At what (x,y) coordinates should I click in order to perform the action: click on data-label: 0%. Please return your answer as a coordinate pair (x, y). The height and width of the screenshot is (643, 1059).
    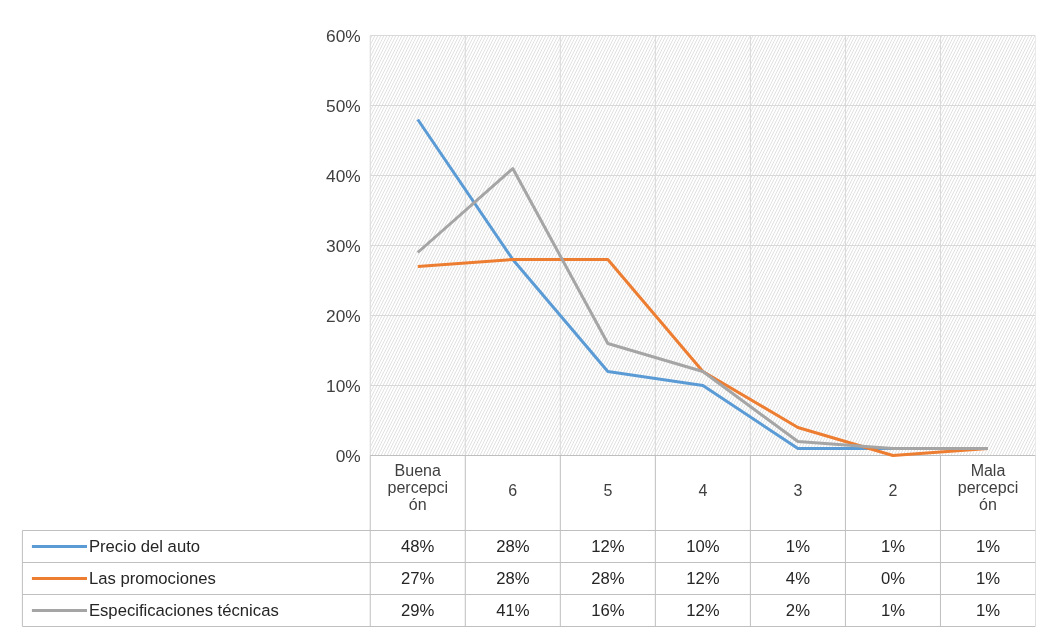
    Looking at the image, I should click on (893, 578).